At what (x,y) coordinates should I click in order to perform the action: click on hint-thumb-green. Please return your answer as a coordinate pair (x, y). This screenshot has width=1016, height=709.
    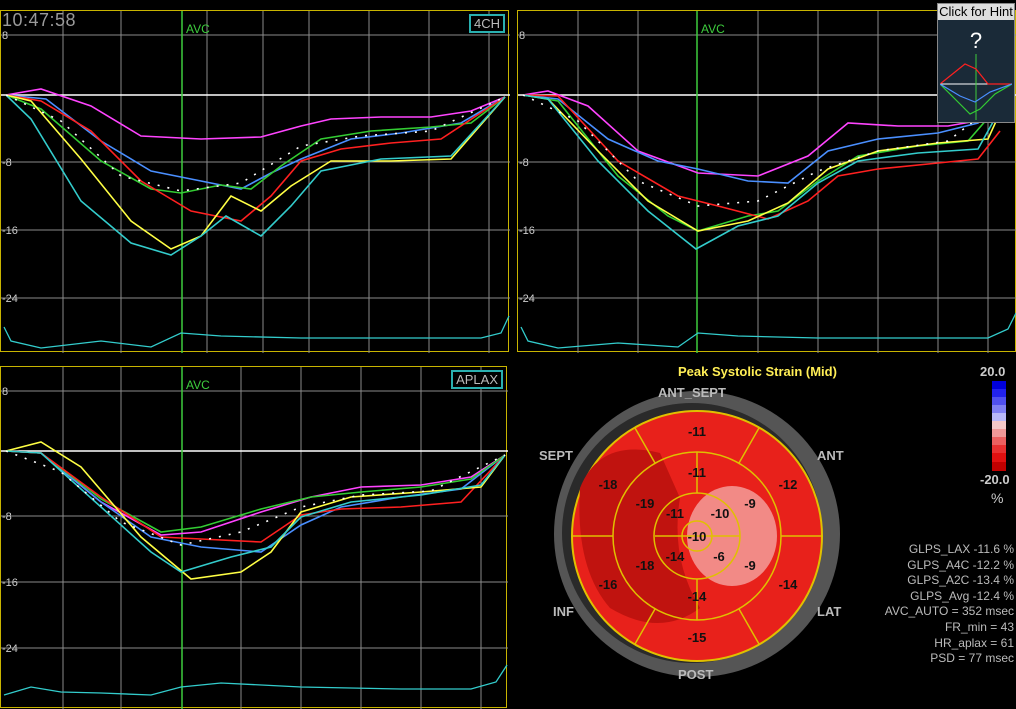
    Looking at the image, I should click on (976, 99).